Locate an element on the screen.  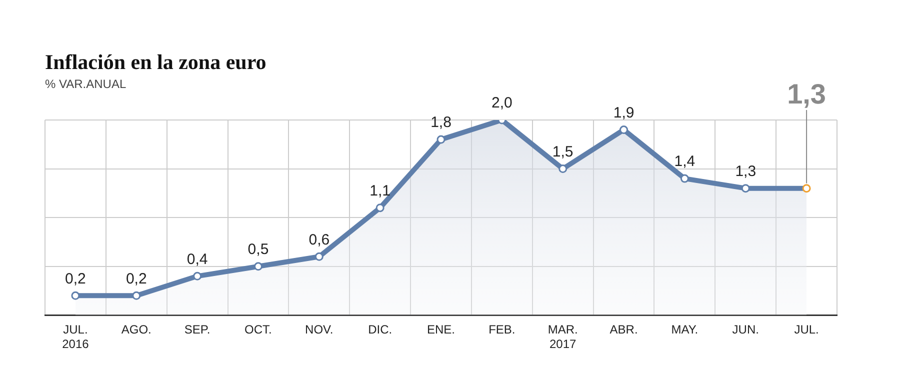
x-tick-label: MAR. 2017 is located at coordinates (563, 337).